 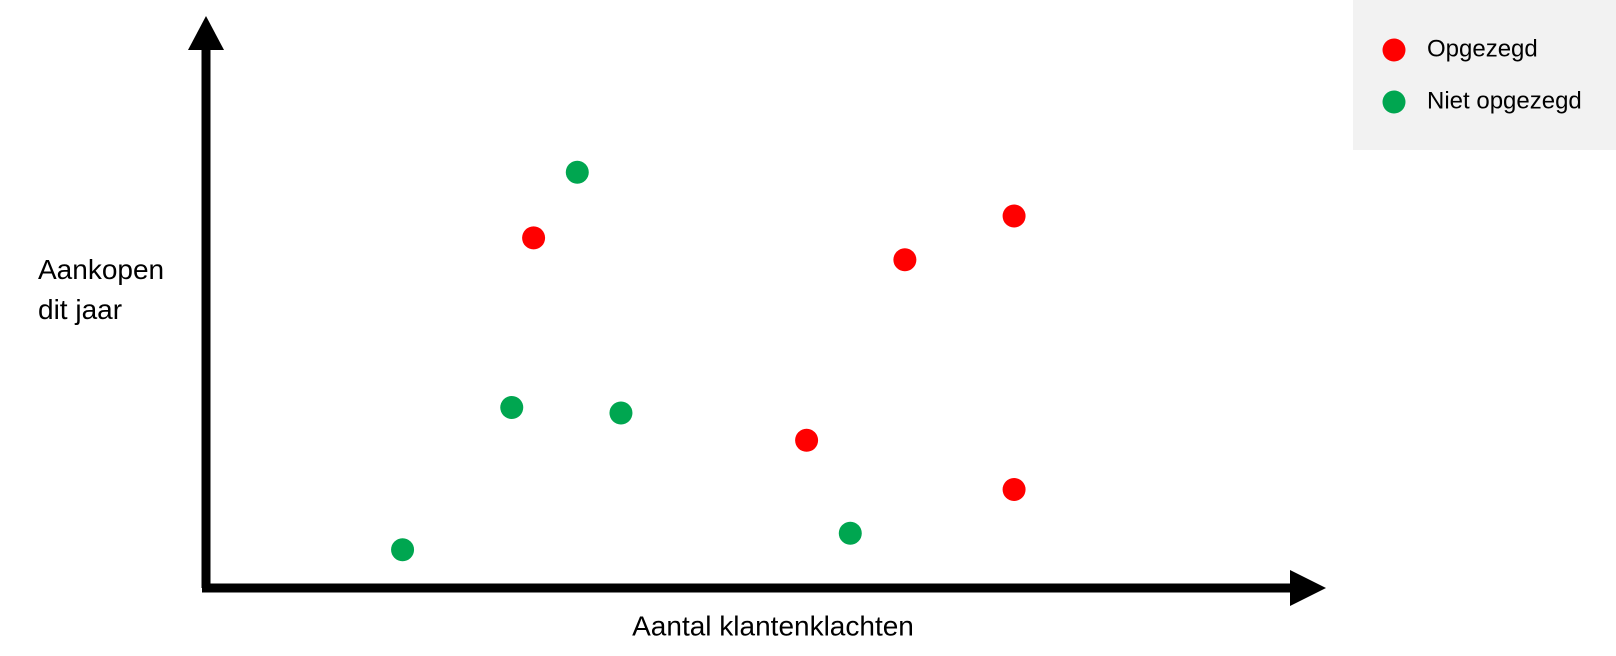 I want to click on y-axis-label: Aankopen dit jaar, so click(x=101, y=289).